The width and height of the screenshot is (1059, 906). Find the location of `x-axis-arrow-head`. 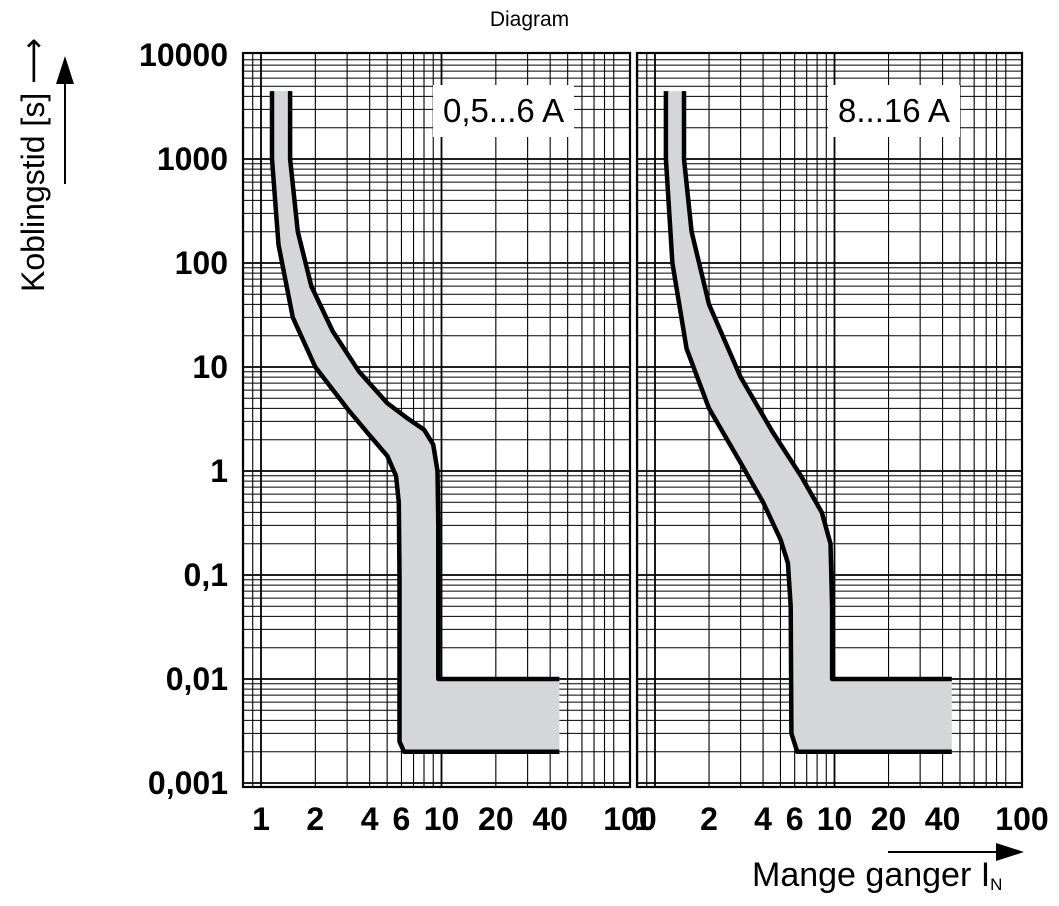

x-axis-arrow-head is located at coordinates (1010, 852).